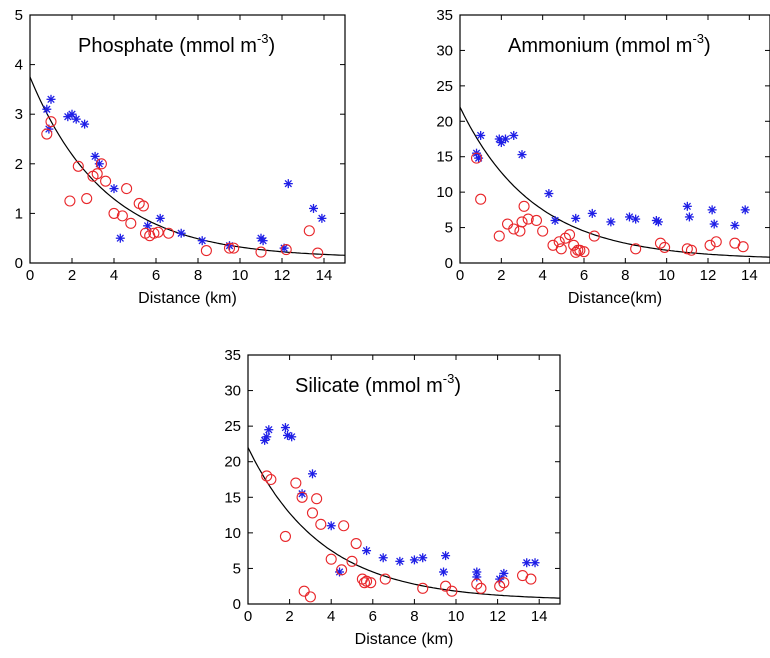 Image resolution: width=770 pixels, height=658 pixels. What do you see at coordinates (609, 44) in the screenshot?
I see `chart-title: Ammonium (mmol m-3)` at bounding box center [609, 44].